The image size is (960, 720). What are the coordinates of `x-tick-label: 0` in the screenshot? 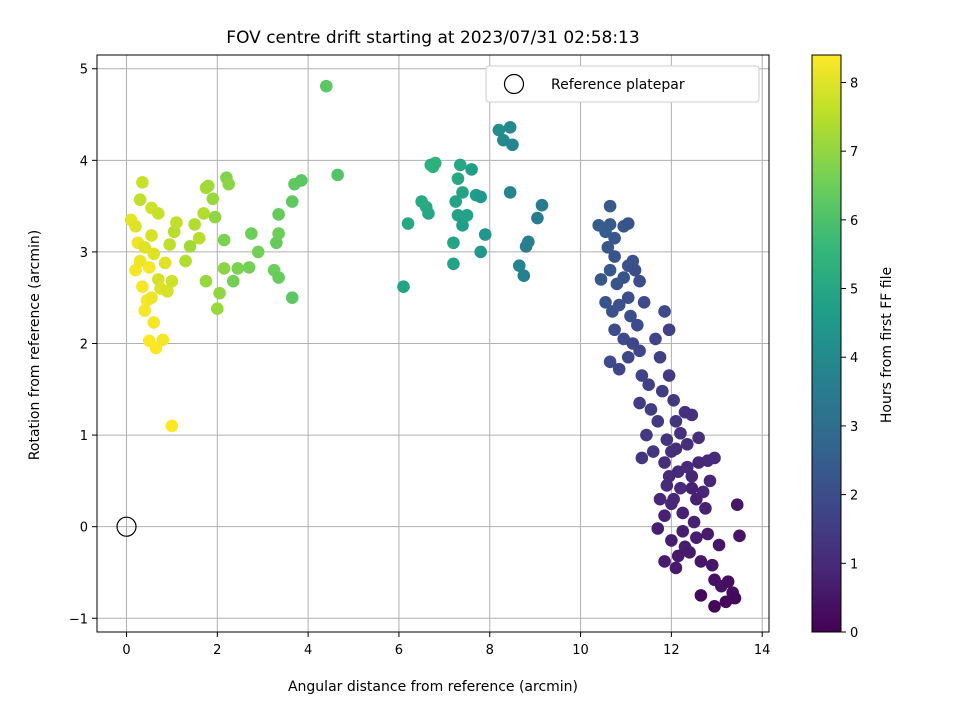 It's located at (126, 650).